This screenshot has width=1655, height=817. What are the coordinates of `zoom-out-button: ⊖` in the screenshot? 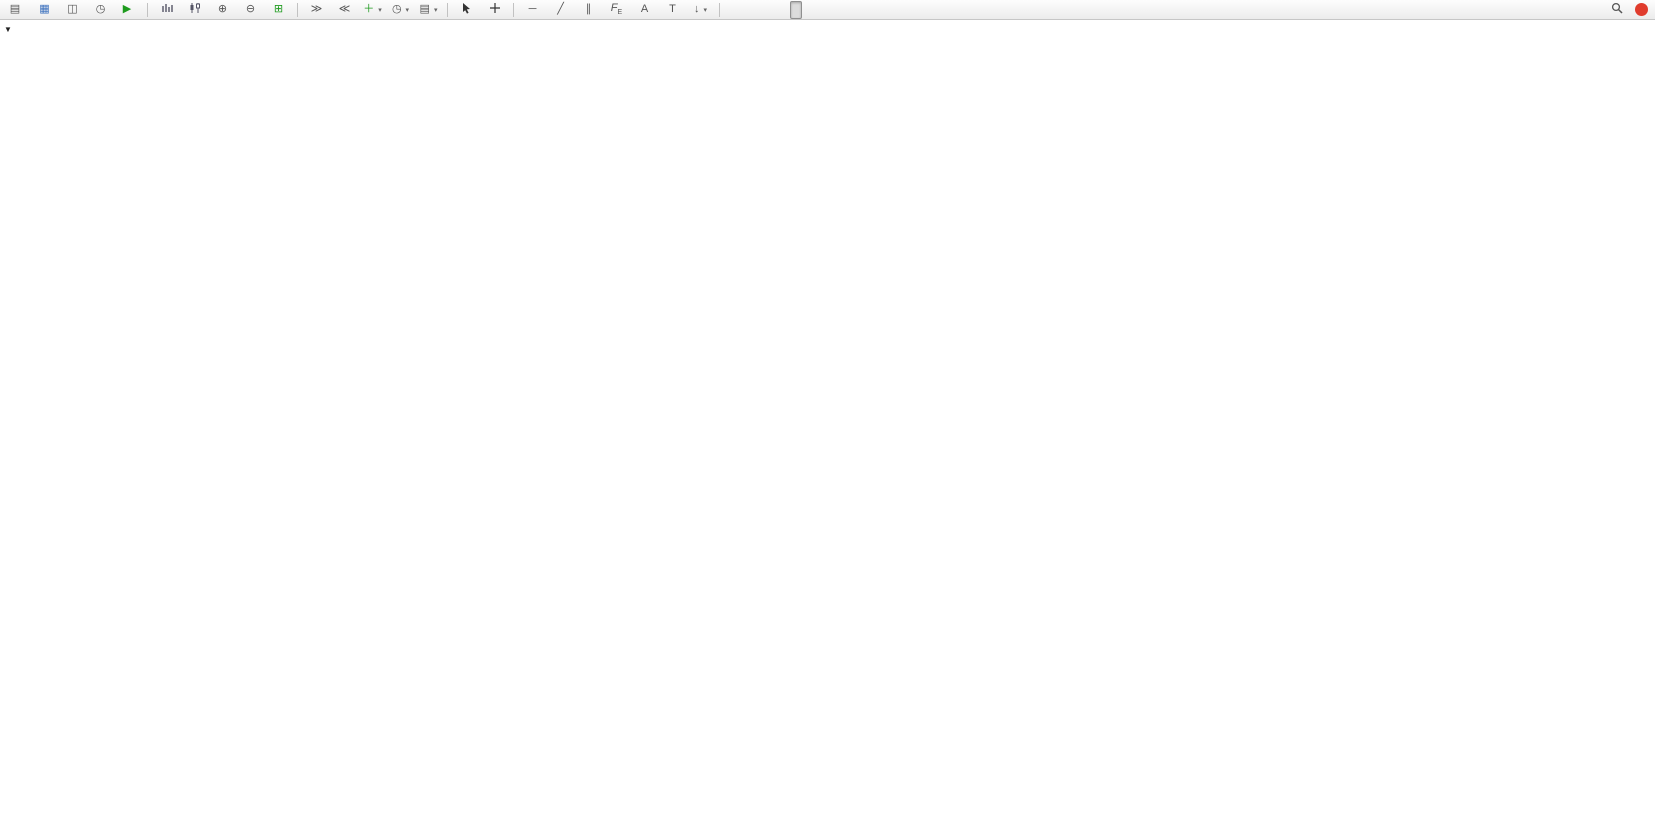 It's located at (250, 9).